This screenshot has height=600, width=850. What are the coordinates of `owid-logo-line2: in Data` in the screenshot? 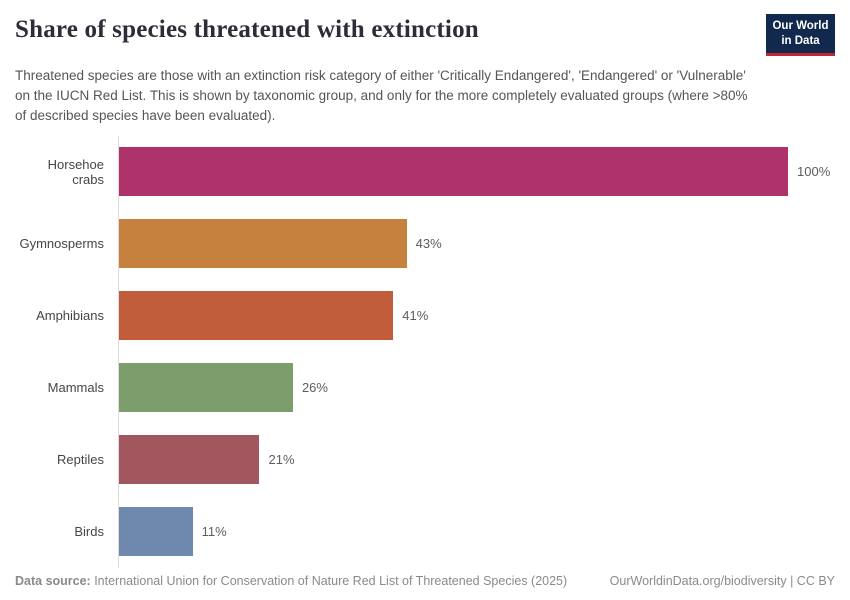 It's located at (800, 40).